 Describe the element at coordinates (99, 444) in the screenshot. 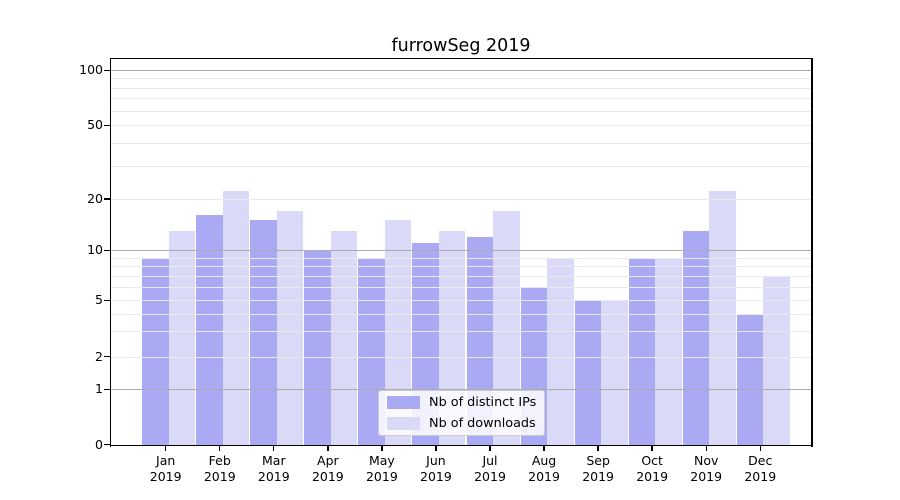

I see `y-axis-tick-label-0: 0` at that location.